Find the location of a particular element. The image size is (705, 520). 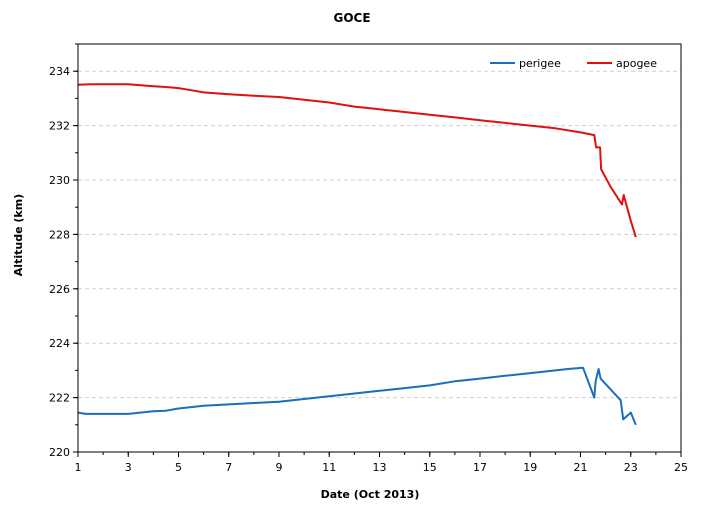

x-tick-label: 5 is located at coordinates (178, 467).